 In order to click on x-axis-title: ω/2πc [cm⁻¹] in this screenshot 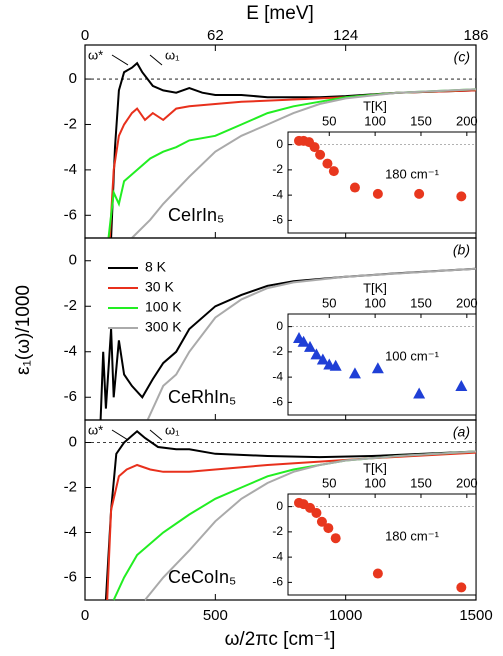, I will do `click(280, 639)`.